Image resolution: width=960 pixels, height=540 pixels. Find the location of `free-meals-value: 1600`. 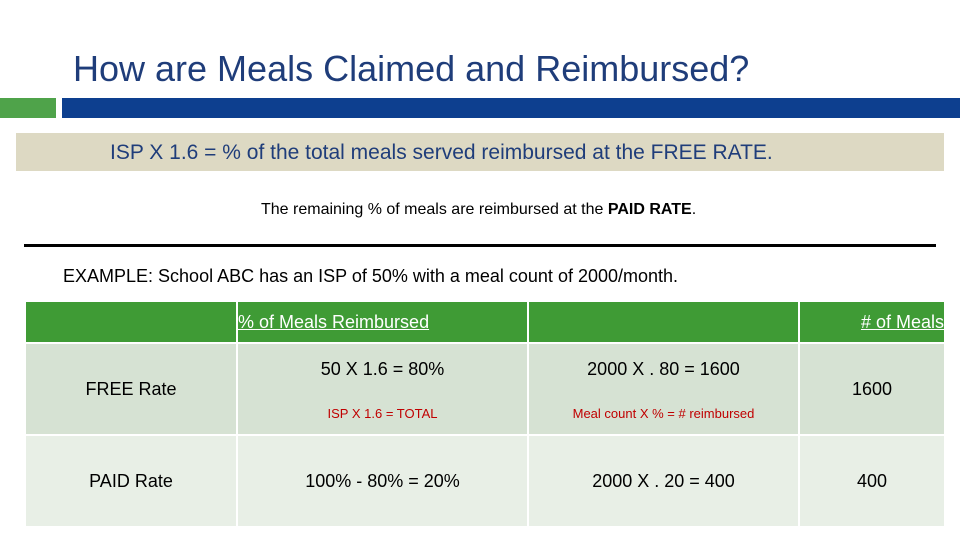

free-meals-value: 1600 is located at coordinates (872, 388).